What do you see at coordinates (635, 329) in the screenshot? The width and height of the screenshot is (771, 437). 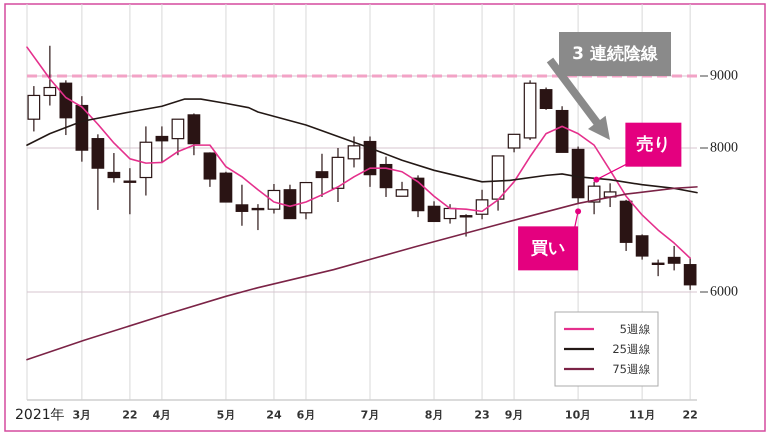 I see `legend-label: 5週線` at bounding box center [635, 329].